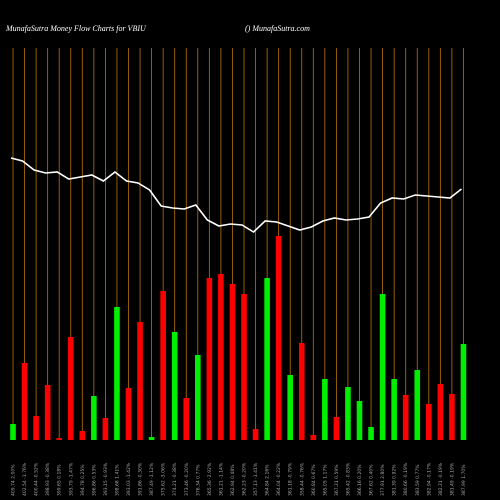  What do you see at coordinates (441, 479) in the screenshot?
I see `x-tick-label: 382.21 -0.19%` at bounding box center [441, 479].